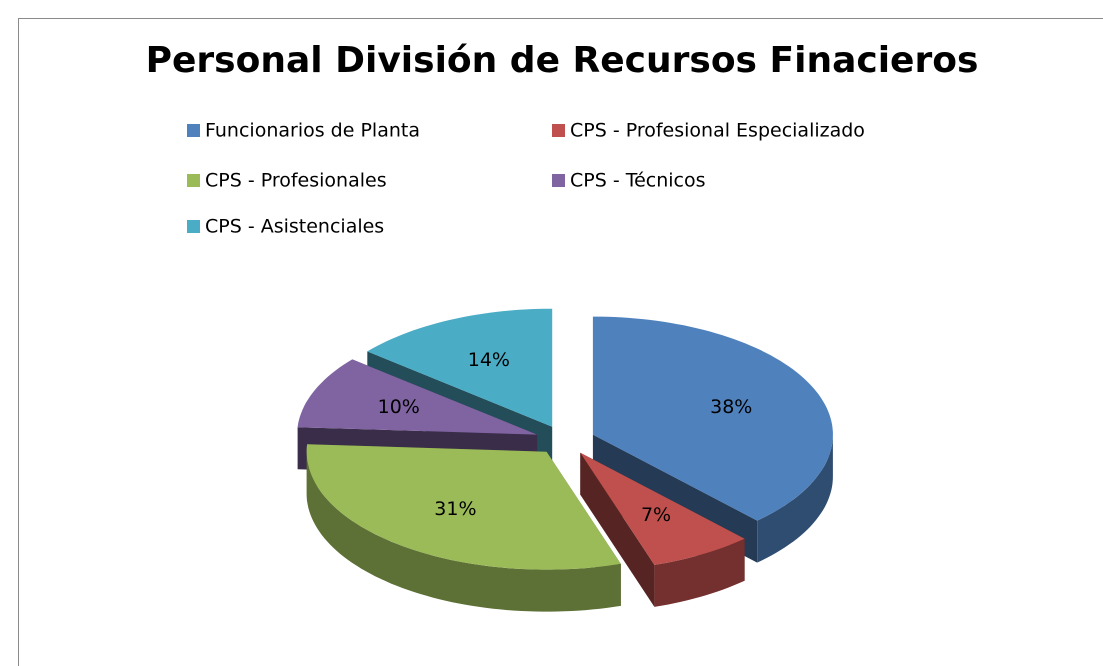 This screenshot has height=666, width=1103. Describe the element at coordinates (455, 509) in the screenshot. I see `data-label: 31%` at that location.